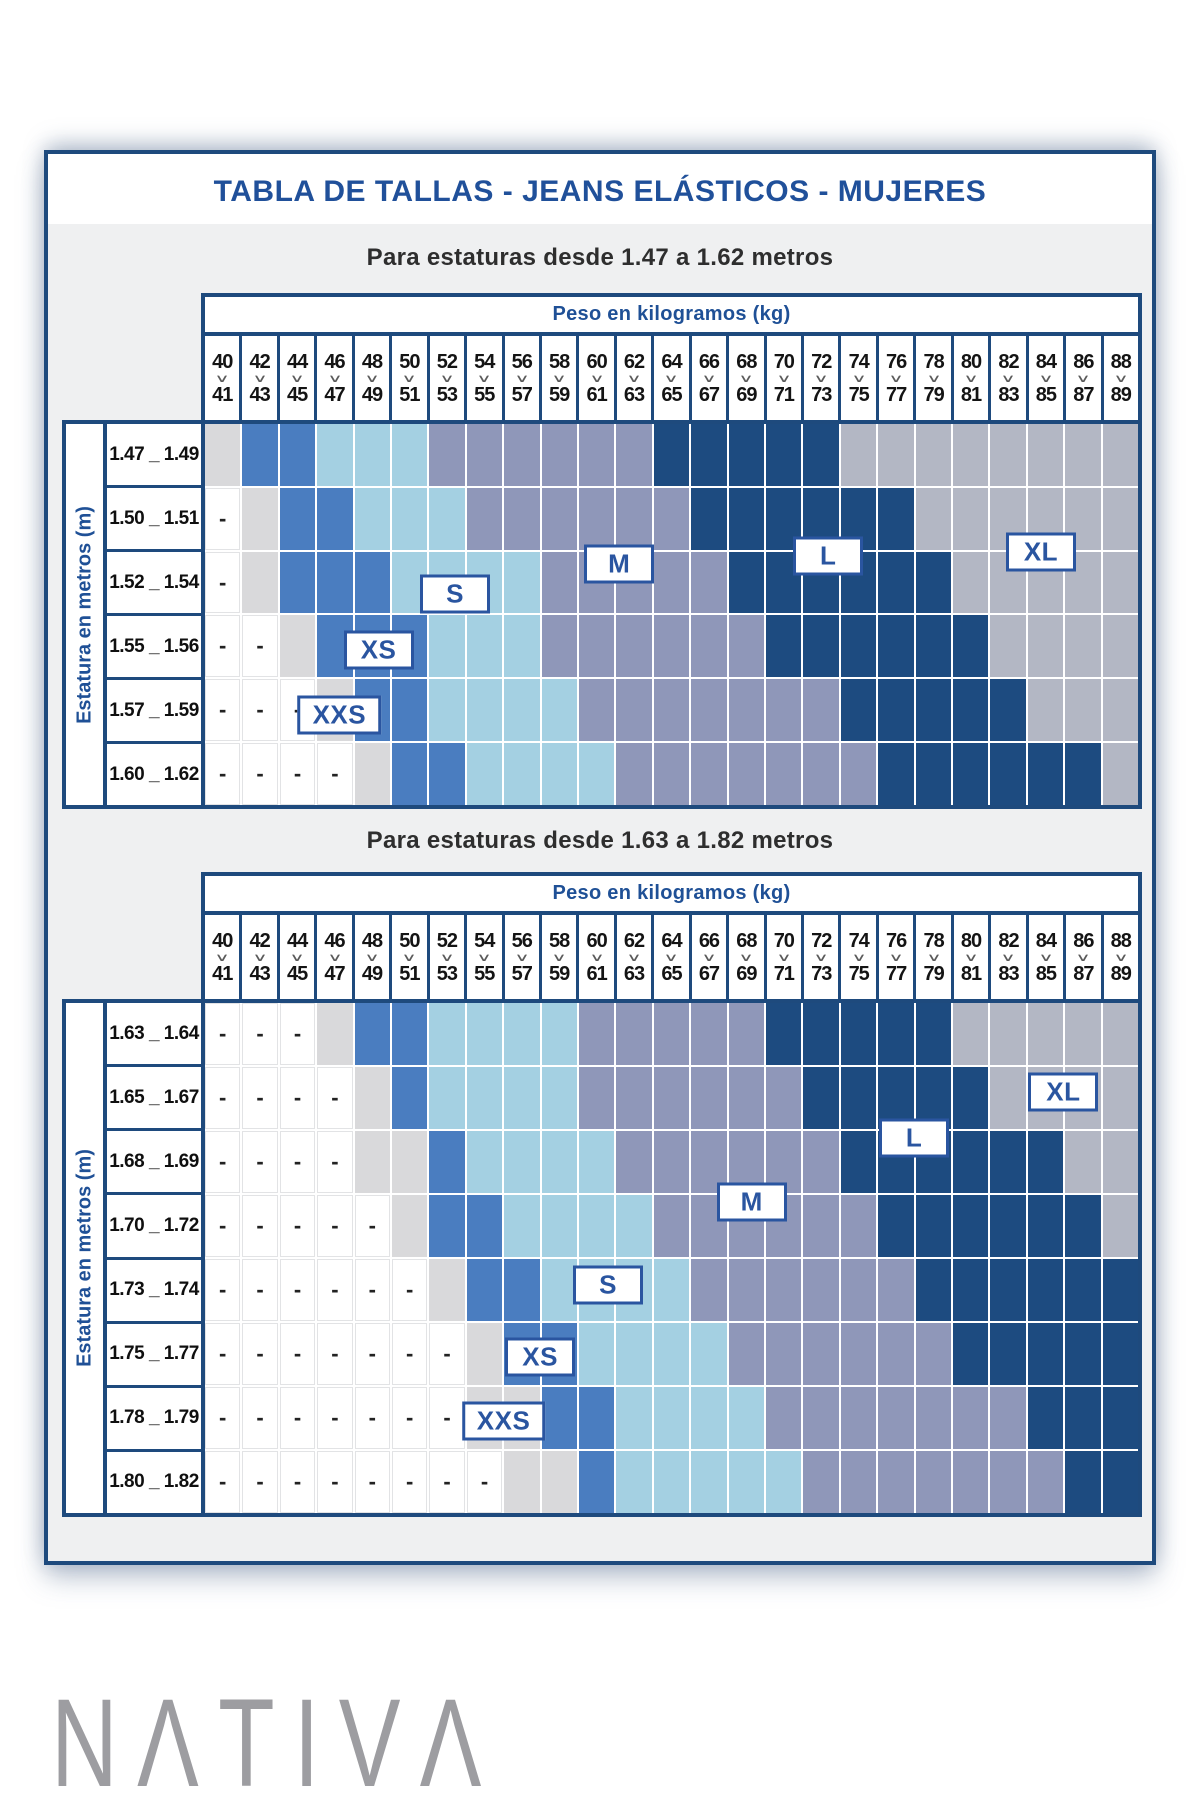 Image resolution: width=1200 pixels, height=1800 pixels. Describe the element at coordinates (154, 1354) in the screenshot. I see `height-row-header: 1.75 _ 1.77` at that location.